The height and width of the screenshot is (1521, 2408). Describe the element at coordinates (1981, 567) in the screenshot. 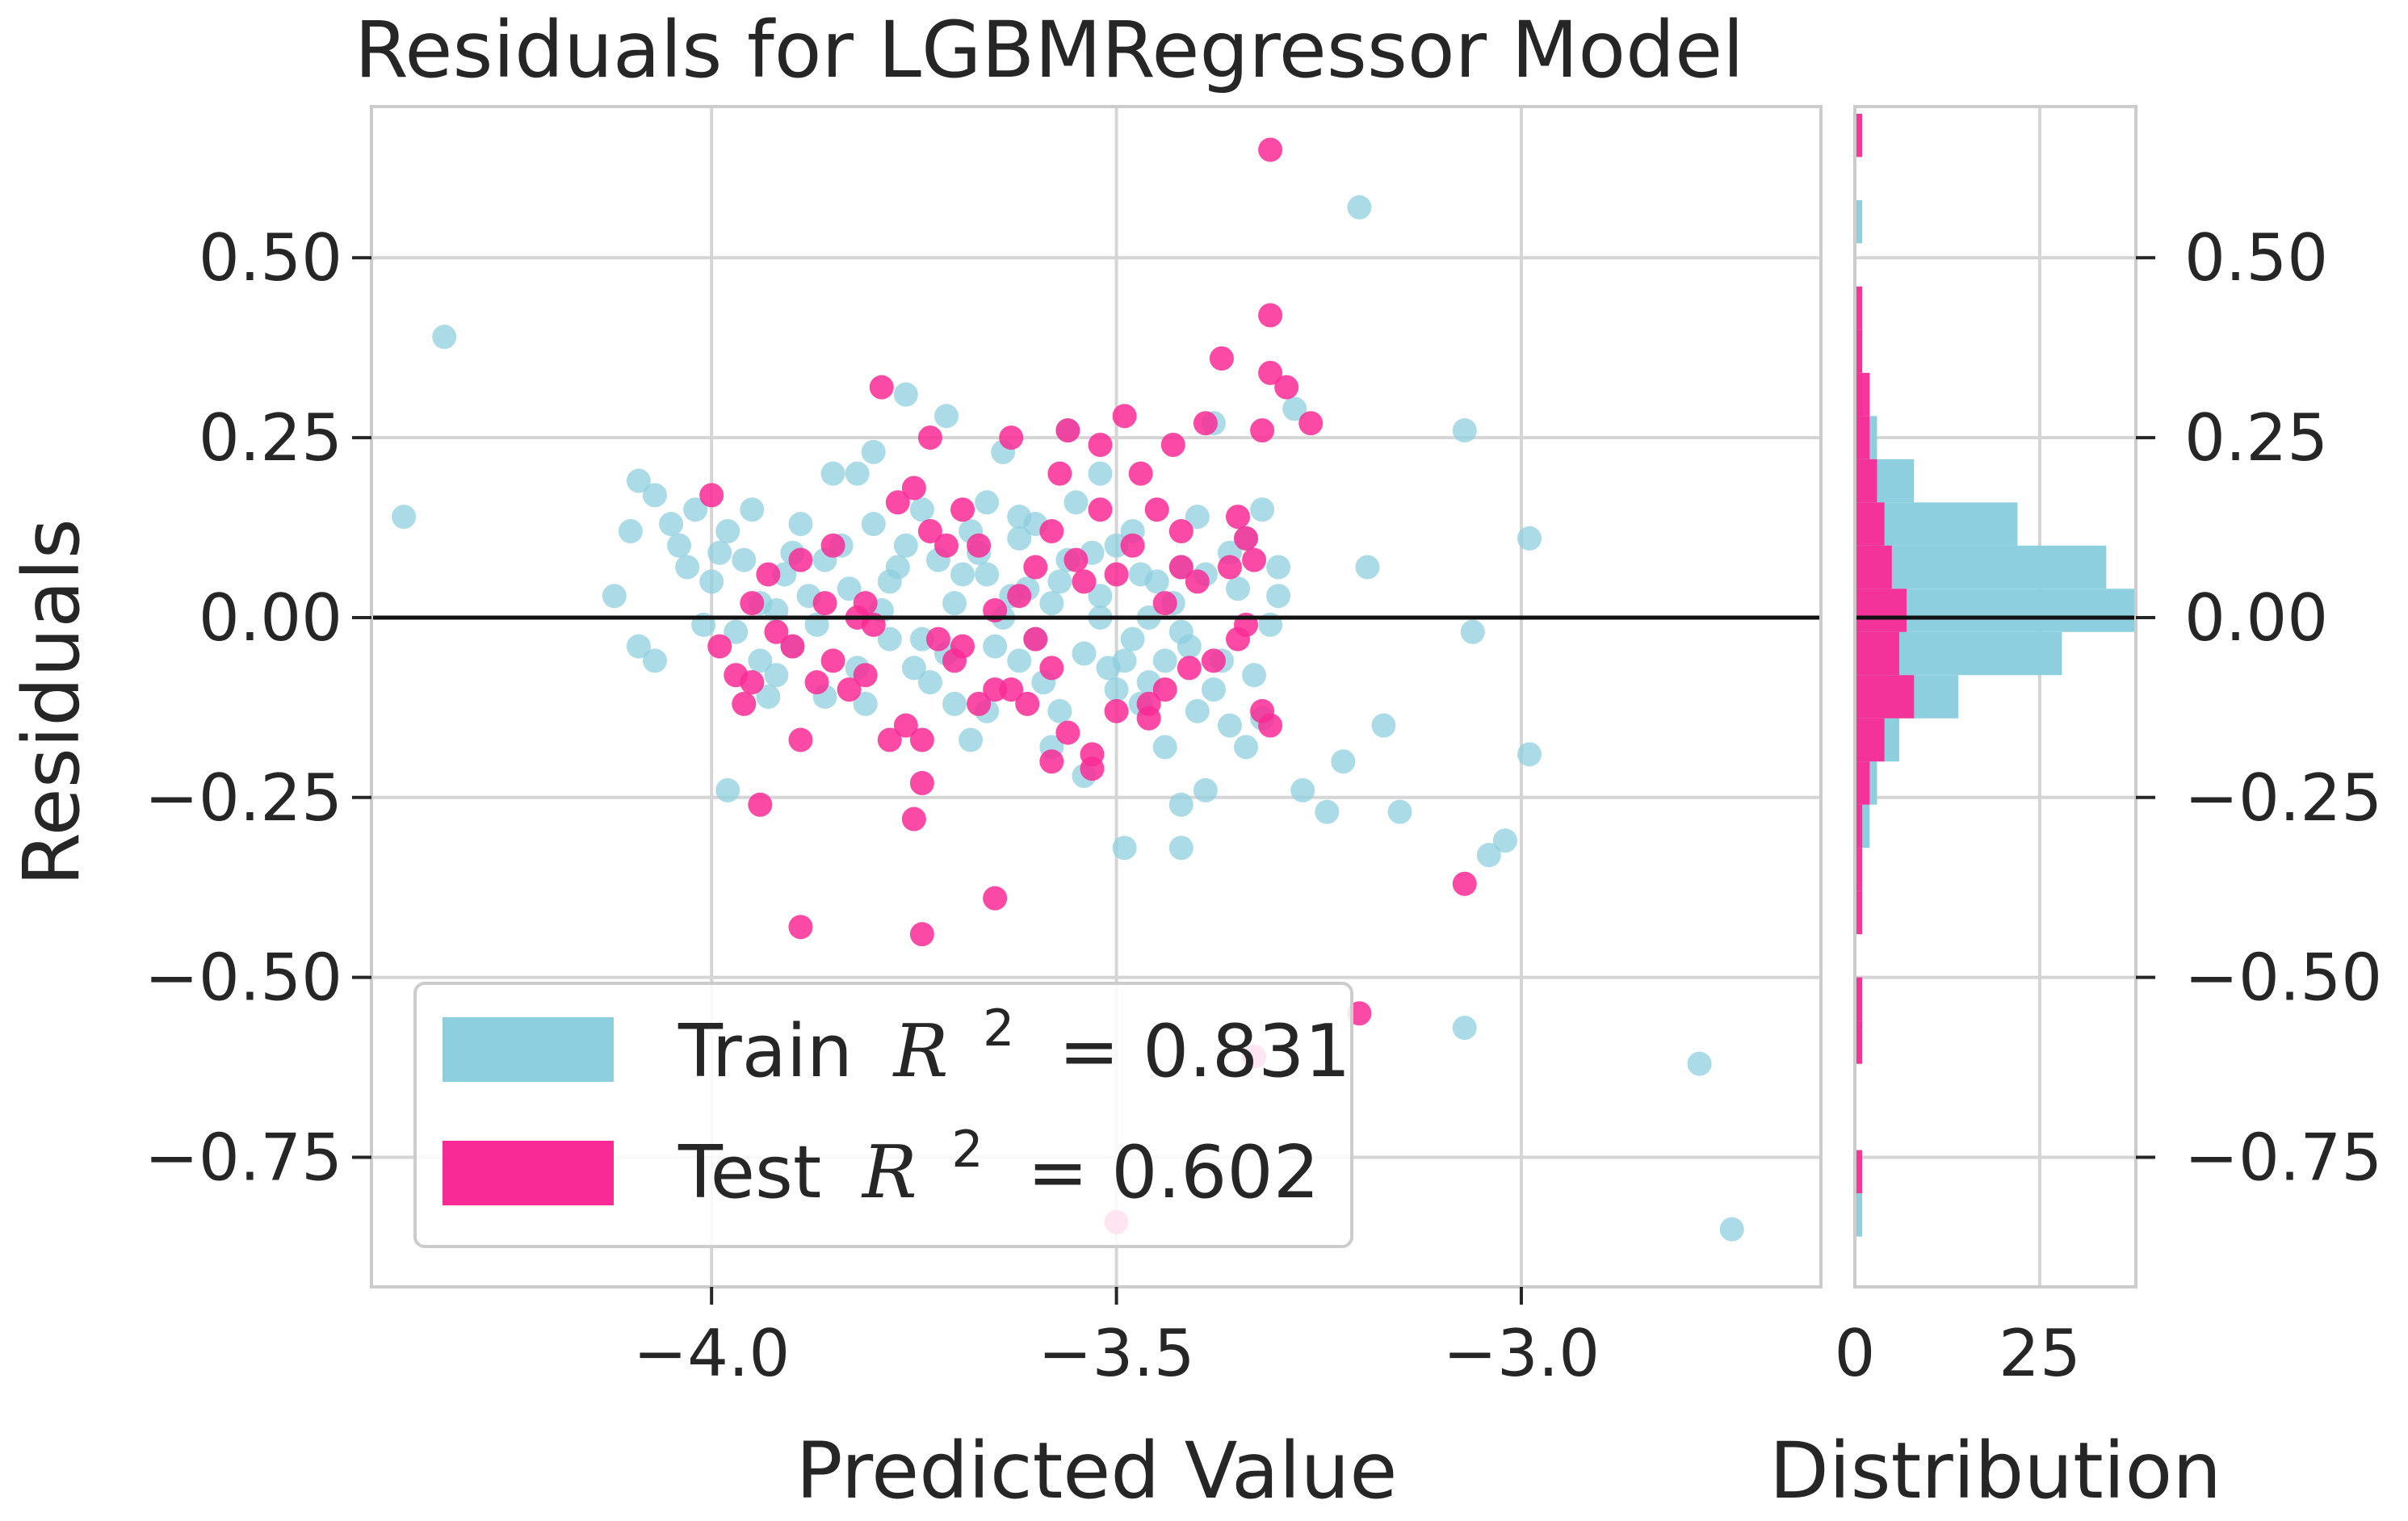

I see `hist-train-bar` at that location.